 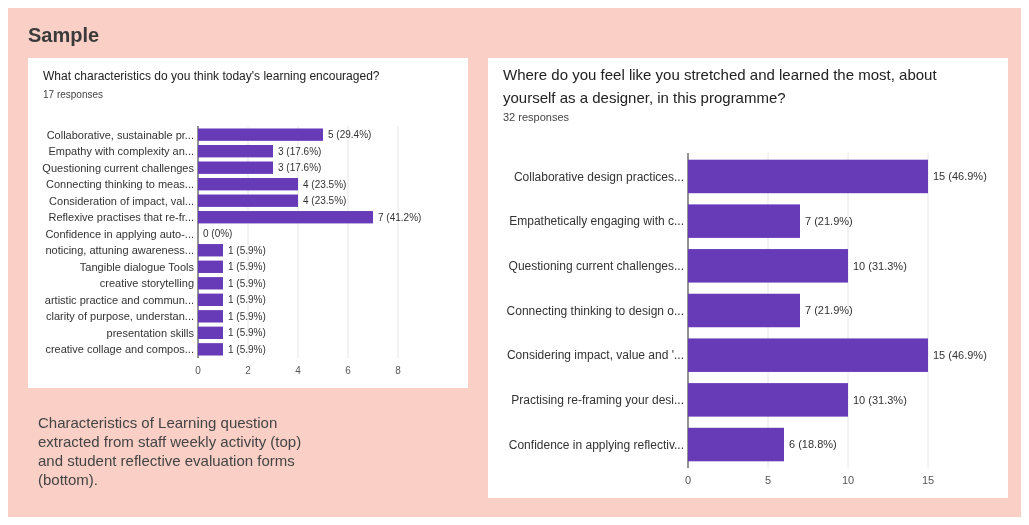 What do you see at coordinates (118, 167) in the screenshot?
I see `y-tick-label: Questioning current challenges` at bounding box center [118, 167].